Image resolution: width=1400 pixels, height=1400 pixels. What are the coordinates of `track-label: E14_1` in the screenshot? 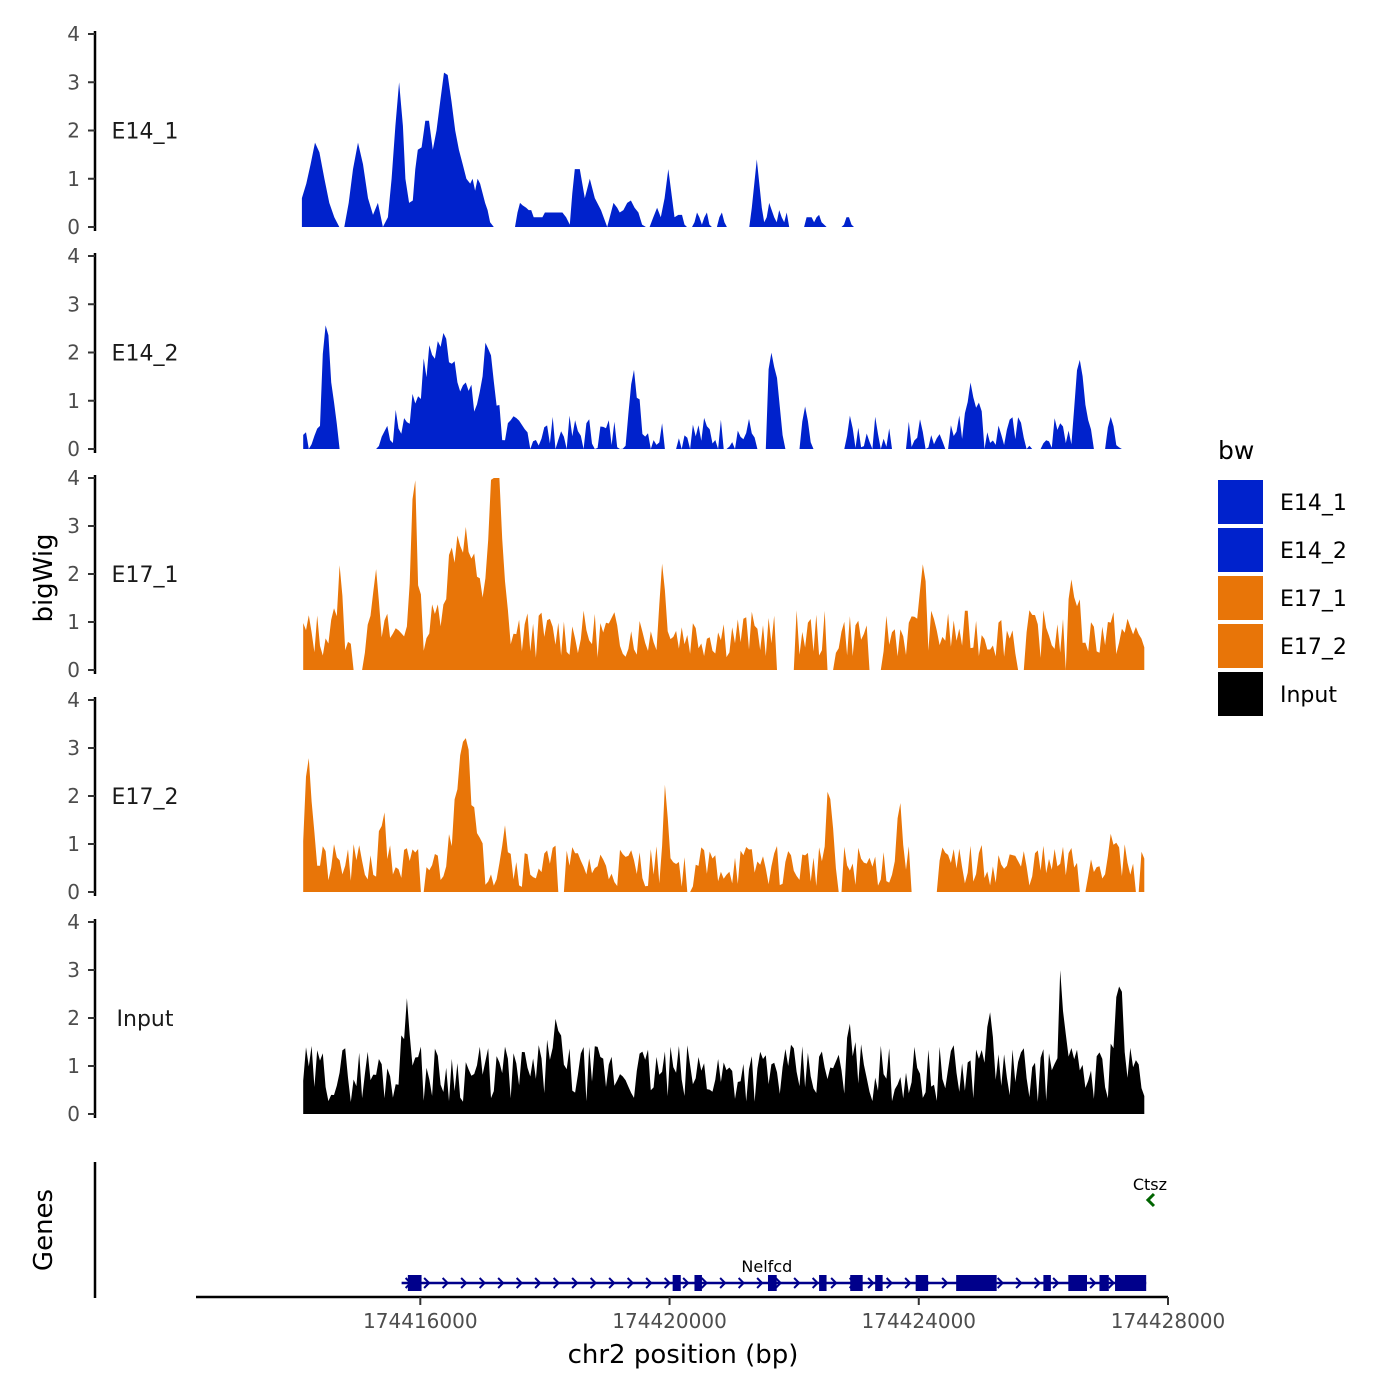 It's located at (145, 132).